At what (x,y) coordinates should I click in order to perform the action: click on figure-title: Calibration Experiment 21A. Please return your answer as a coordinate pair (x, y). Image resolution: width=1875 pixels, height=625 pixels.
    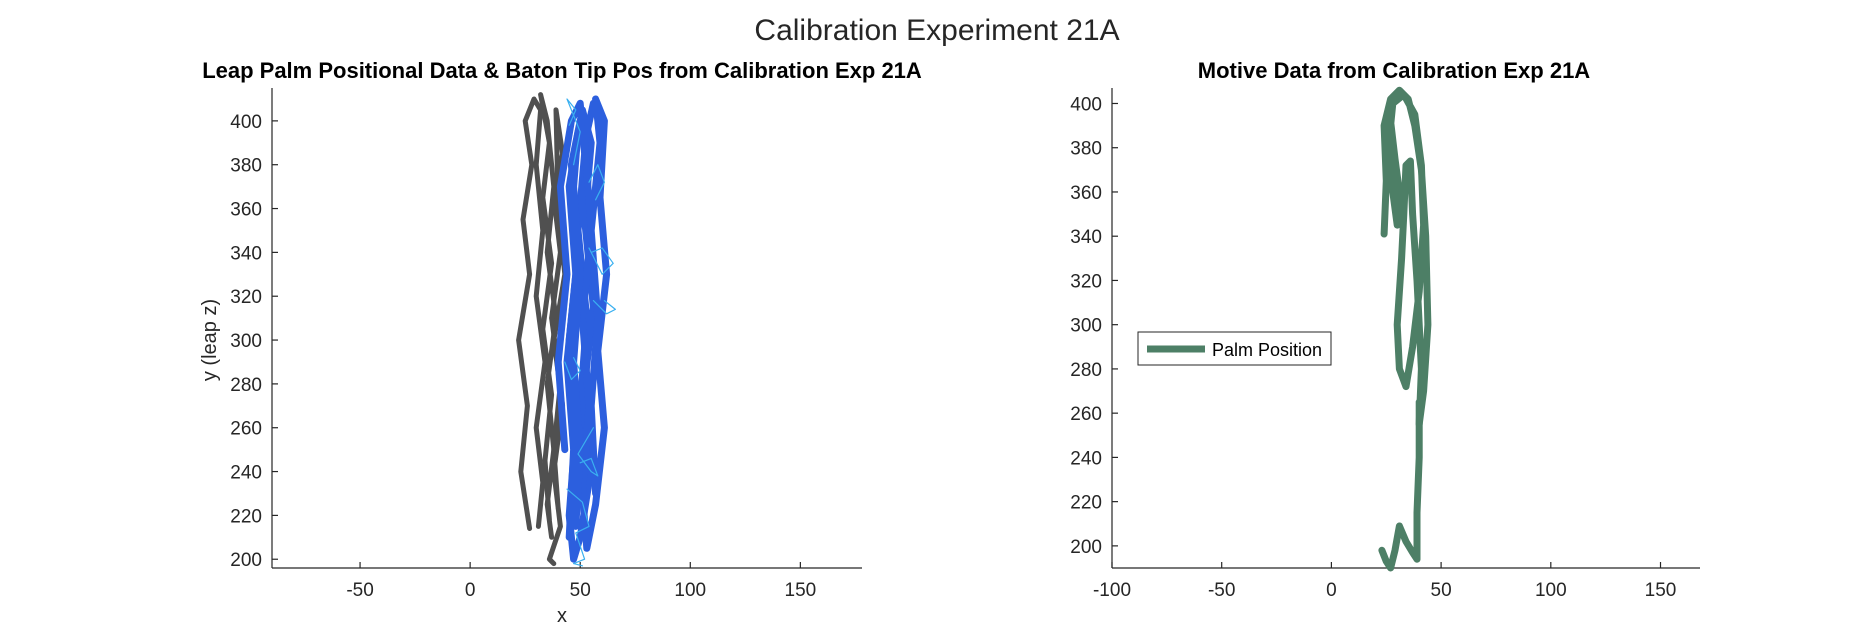
    Looking at the image, I should click on (936, 30).